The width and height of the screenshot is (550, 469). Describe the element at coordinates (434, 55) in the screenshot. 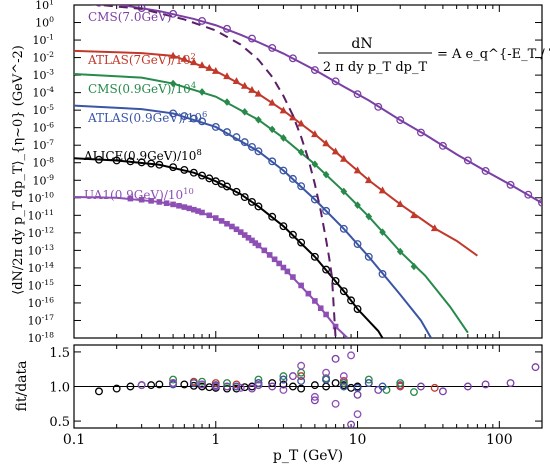

I see `formula: dN 2 π dy p_T dp_T = A e_q^{-E_T / T}` at that location.